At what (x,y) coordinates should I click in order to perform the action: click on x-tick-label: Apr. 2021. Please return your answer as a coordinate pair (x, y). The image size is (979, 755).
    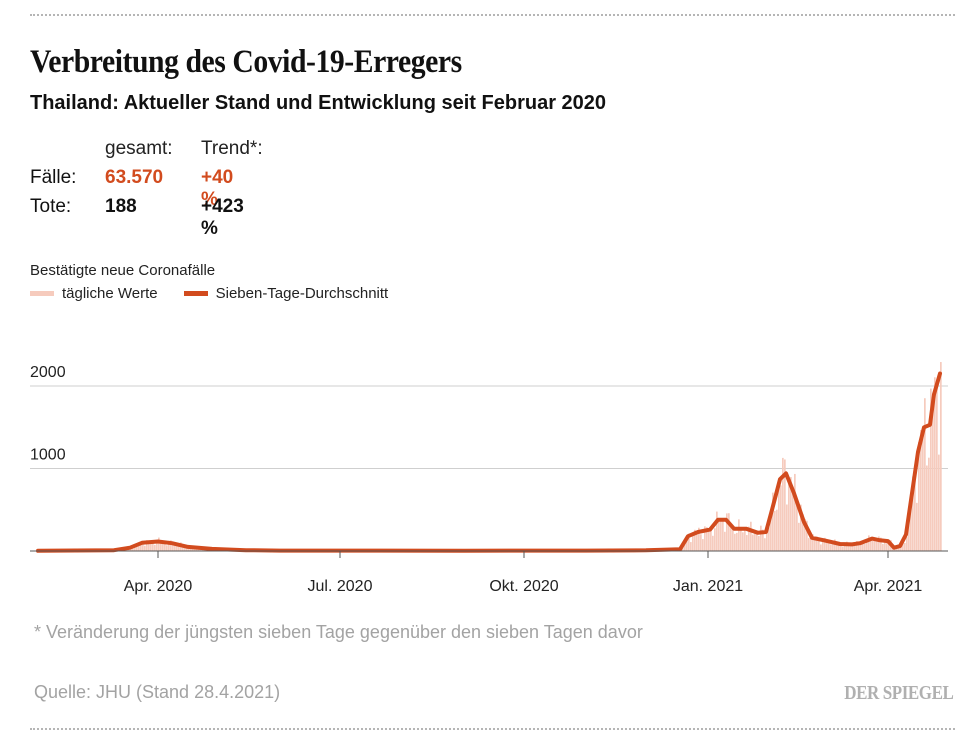
    Looking at the image, I should click on (888, 586).